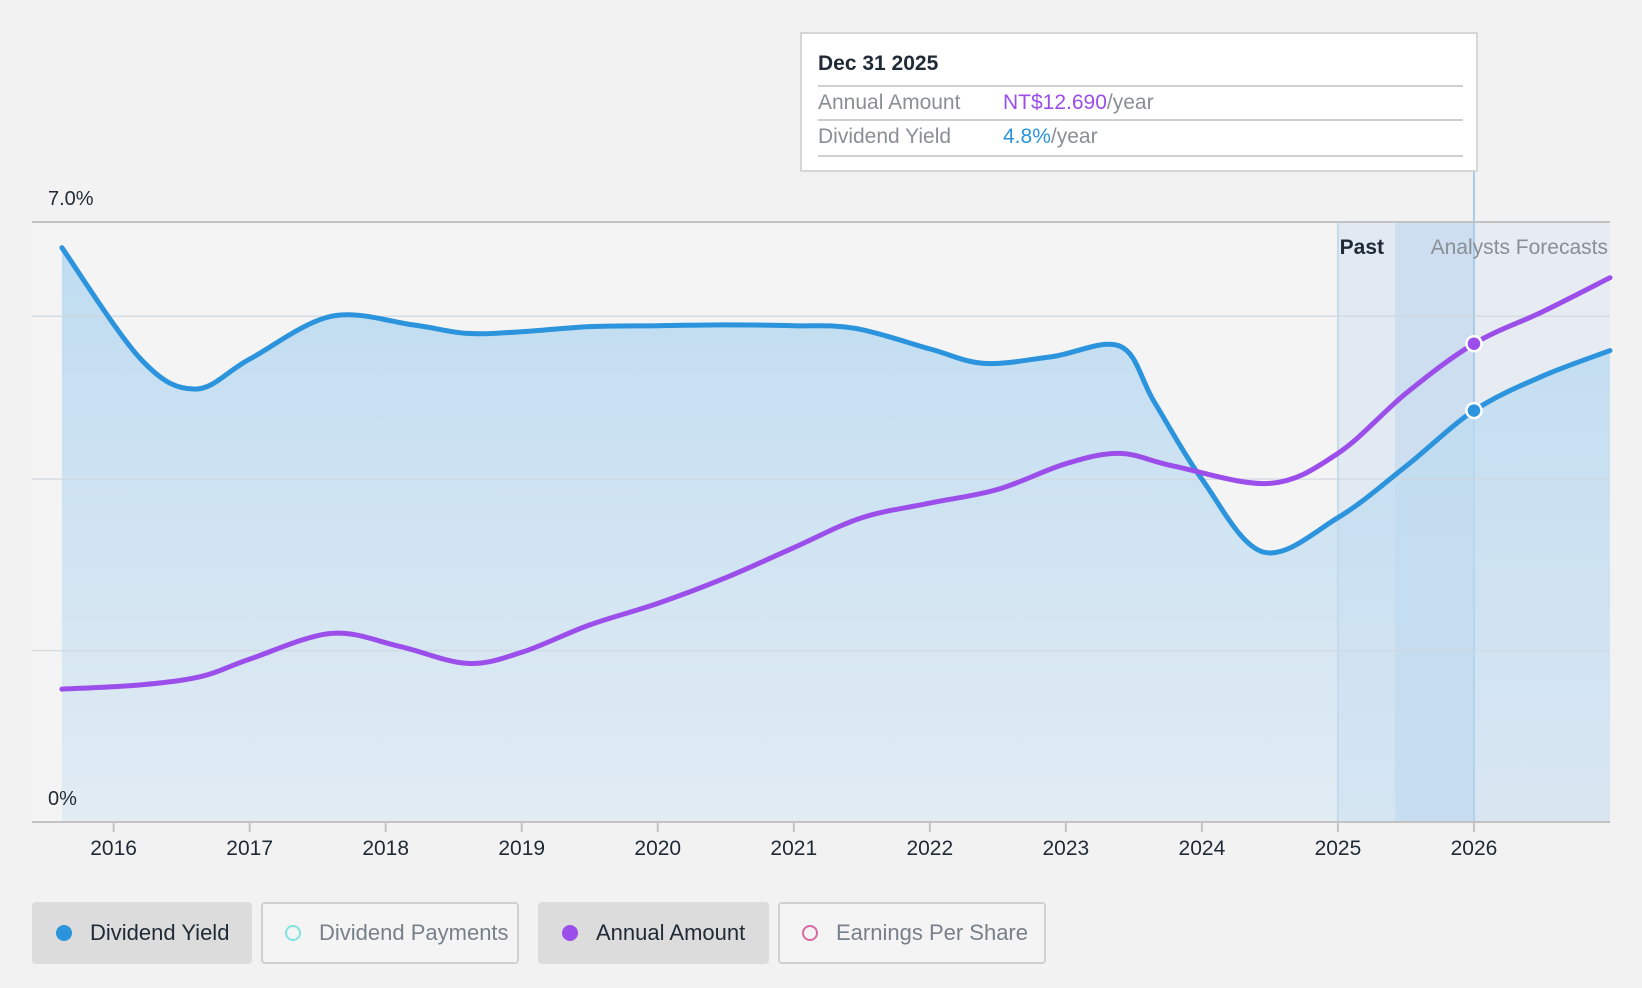 The height and width of the screenshot is (988, 1642). What do you see at coordinates (878, 63) in the screenshot?
I see `tooltip-date: Dec 31 2025` at bounding box center [878, 63].